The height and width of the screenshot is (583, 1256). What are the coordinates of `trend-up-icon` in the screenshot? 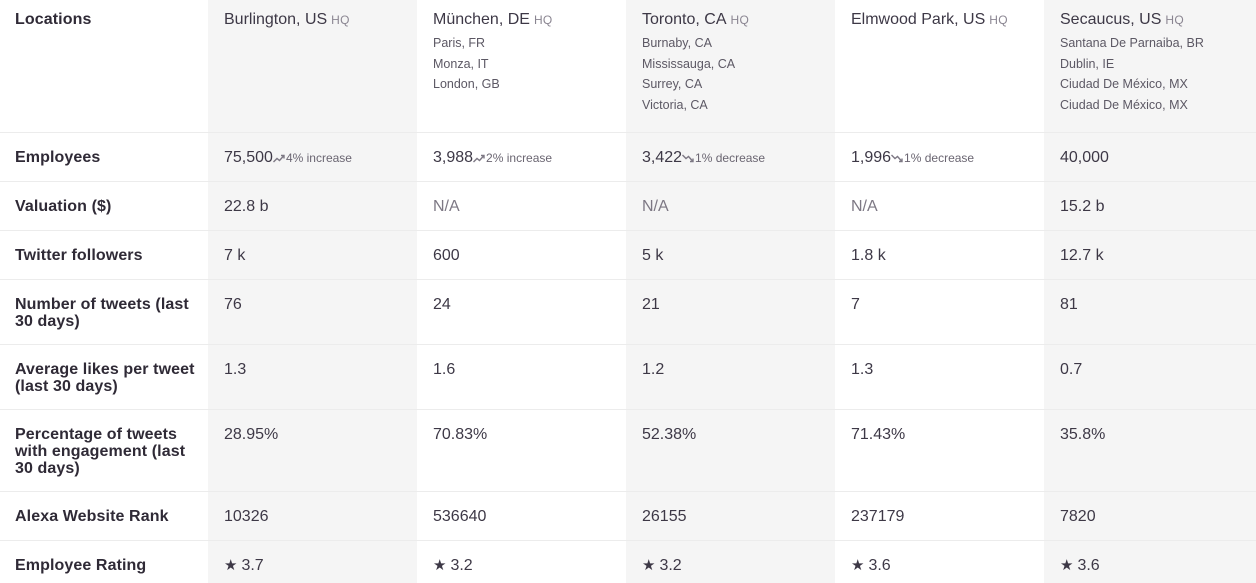 It's located at (479, 158).